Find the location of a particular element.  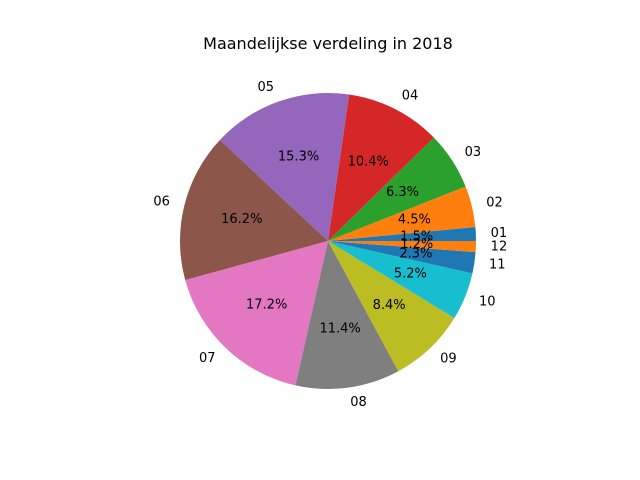

pct-label-06: 16.2% is located at coordinates (241, 219).